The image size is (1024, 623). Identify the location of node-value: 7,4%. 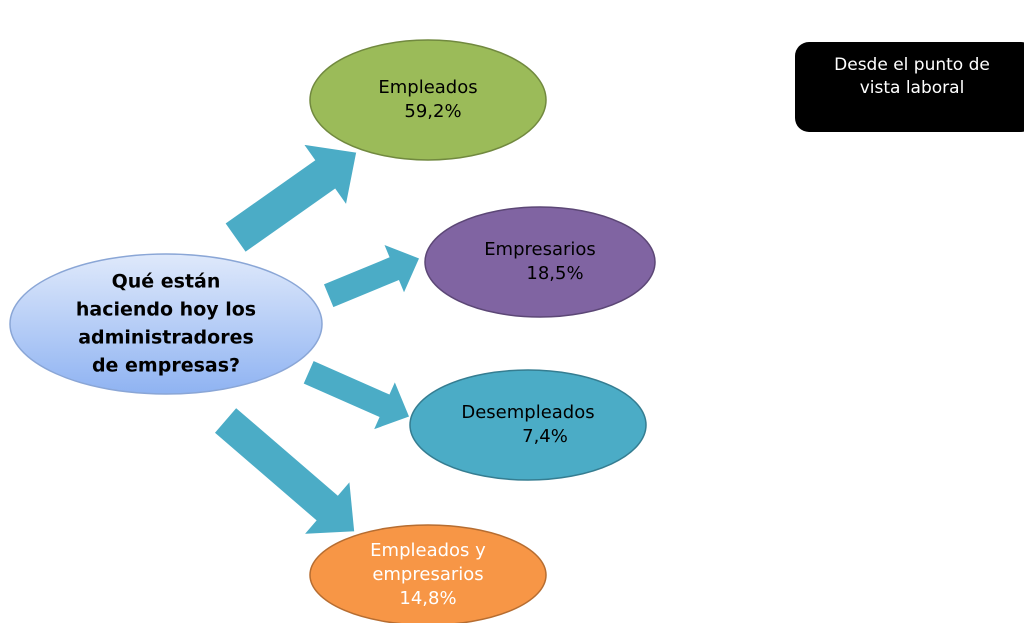
(545, 436).